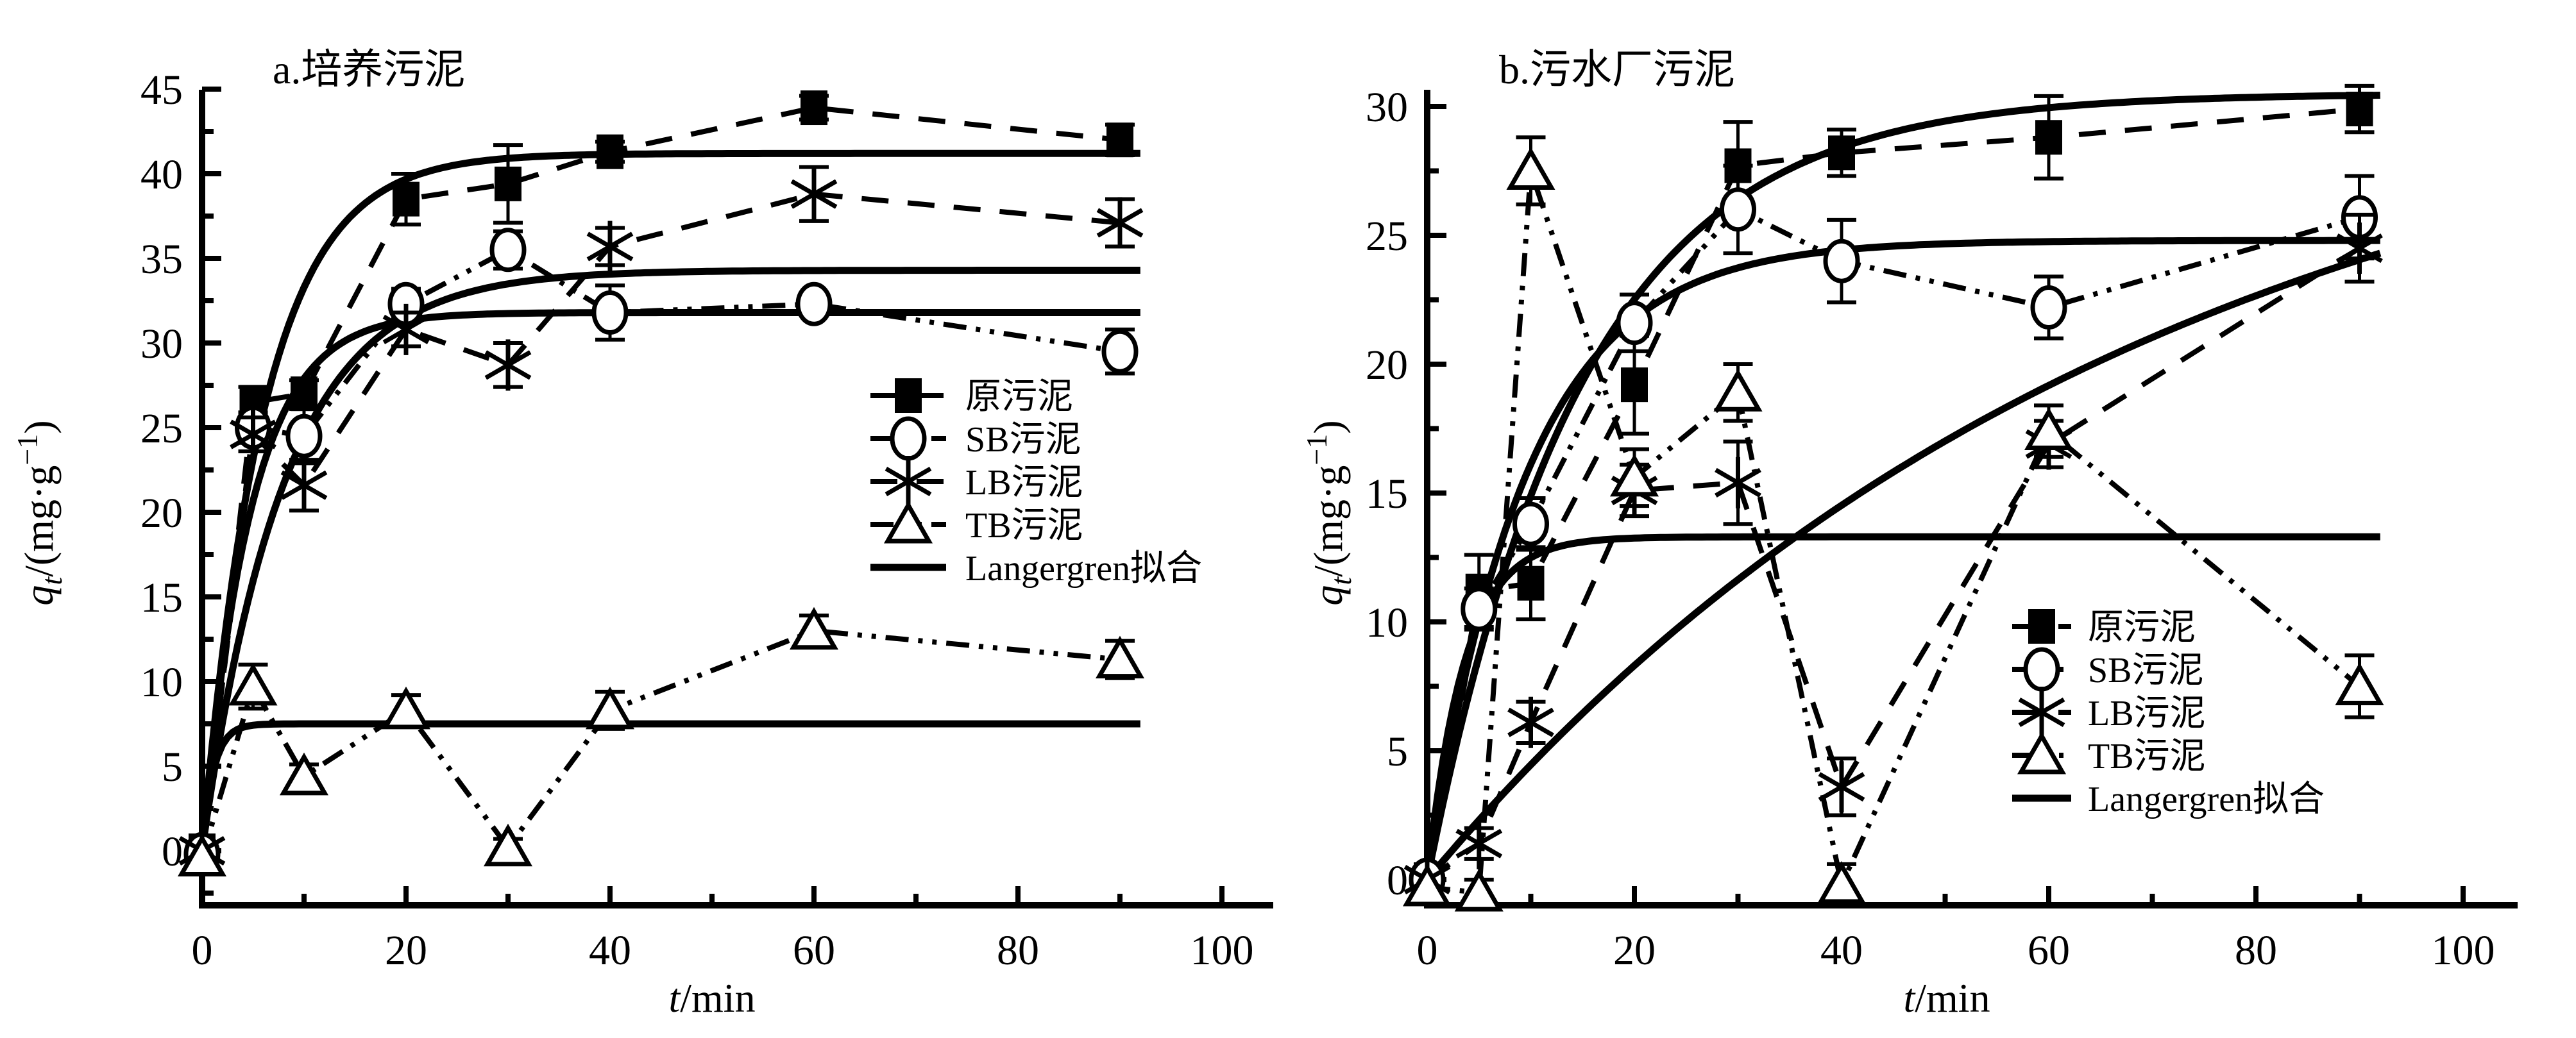 The height and width of the screenshot is (1038, 2576). What do you see at coordinates (161, 174) in the screenshot?
I see `y-tick-label: 40` at bounding box center [161, 174].